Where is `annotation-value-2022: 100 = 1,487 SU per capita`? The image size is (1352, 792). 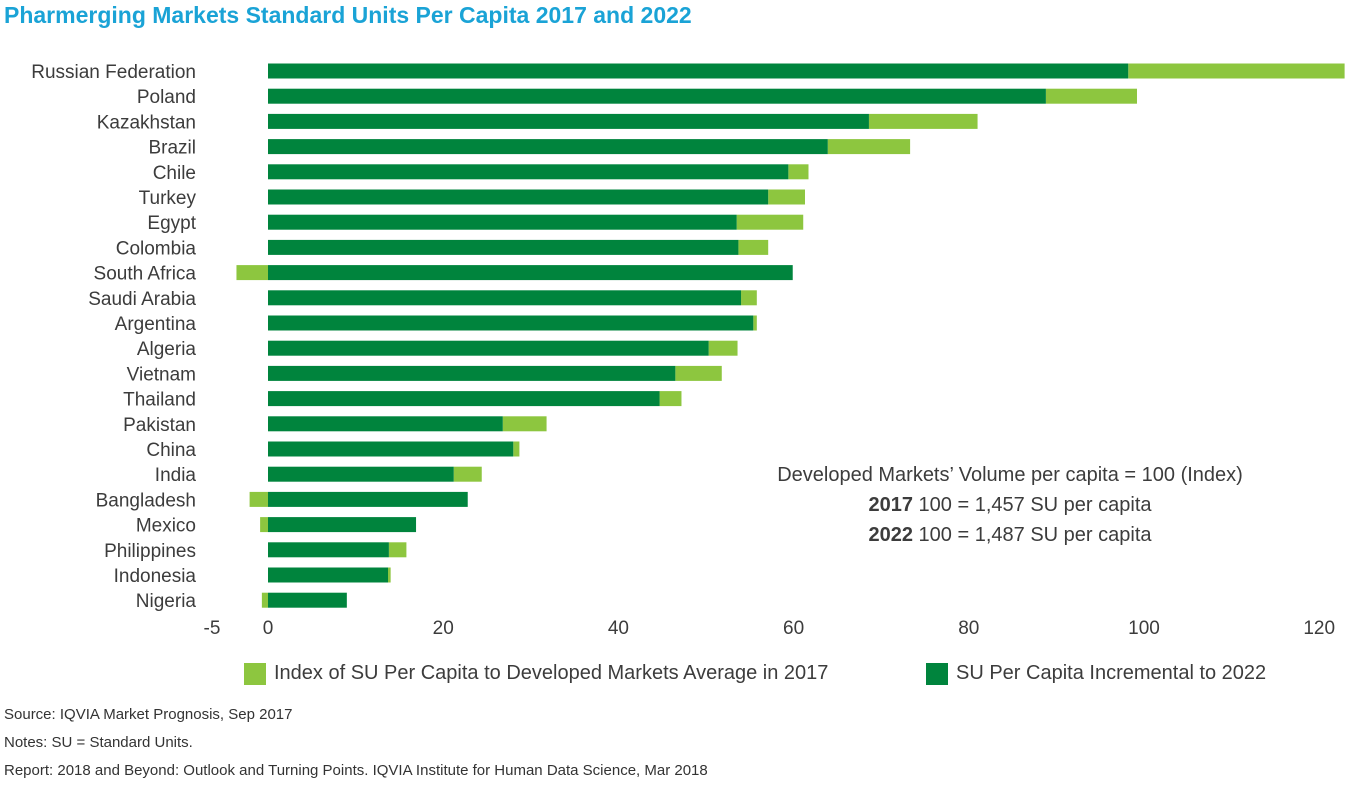 annotation-value-2022: 100 = 1,487 SU per capita is located at coordinates (1032, 535).